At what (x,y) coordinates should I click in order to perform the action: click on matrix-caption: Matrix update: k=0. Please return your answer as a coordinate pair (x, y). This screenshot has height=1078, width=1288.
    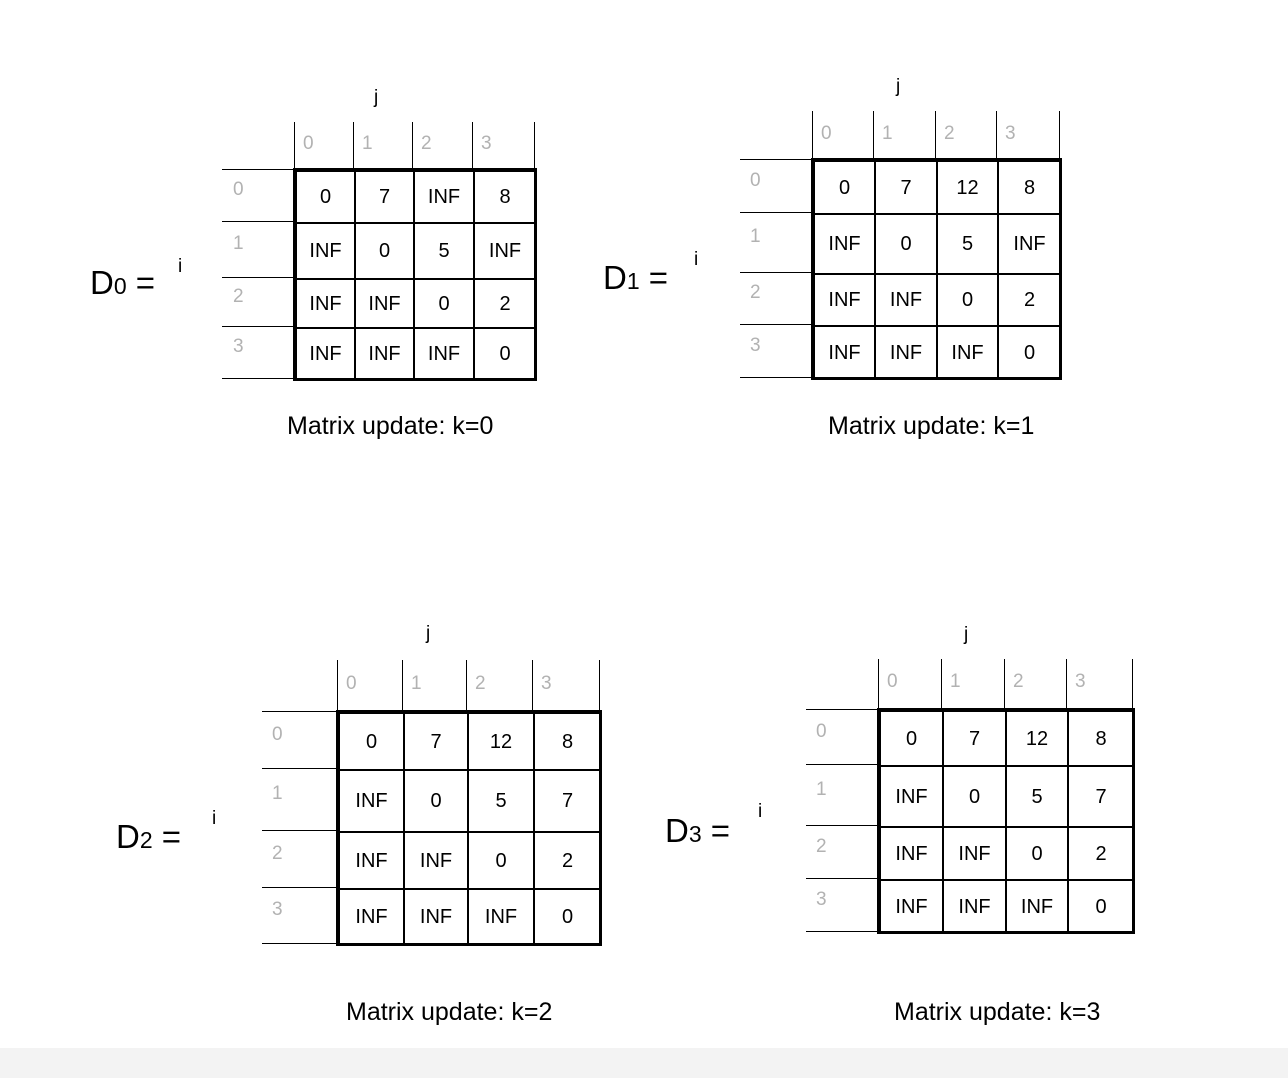
    Looking at the image, I should click on (390, 426).